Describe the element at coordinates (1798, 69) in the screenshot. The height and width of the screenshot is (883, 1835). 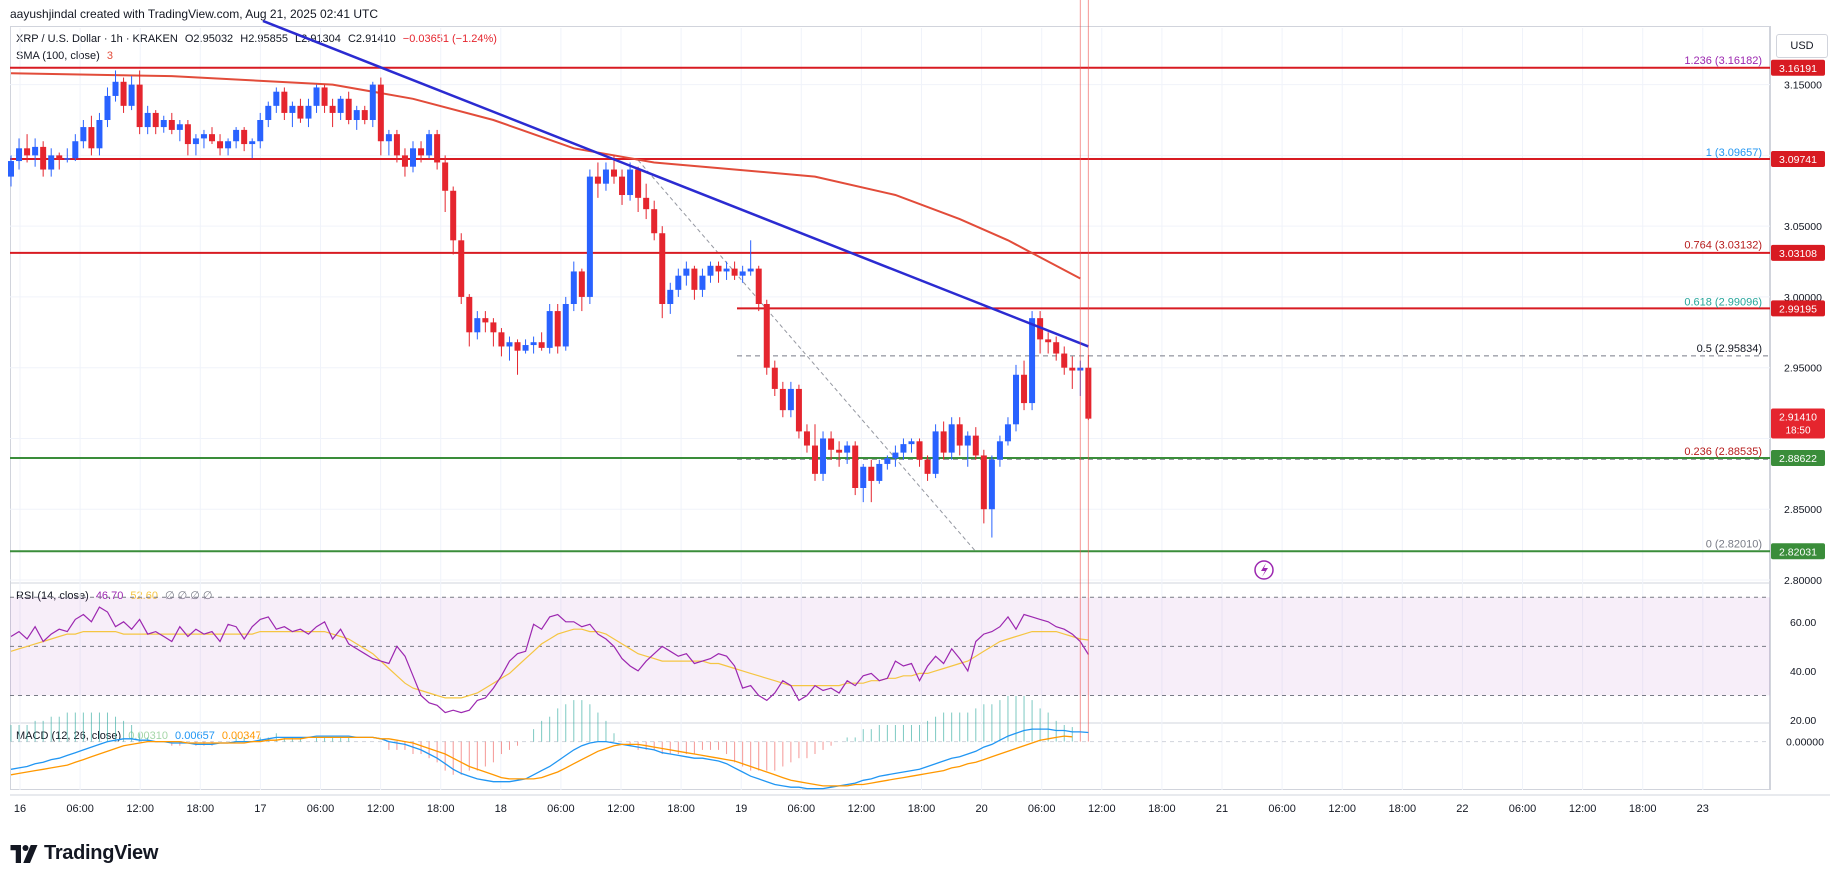
I see `resistance-price-label: 3.16191` at that location.